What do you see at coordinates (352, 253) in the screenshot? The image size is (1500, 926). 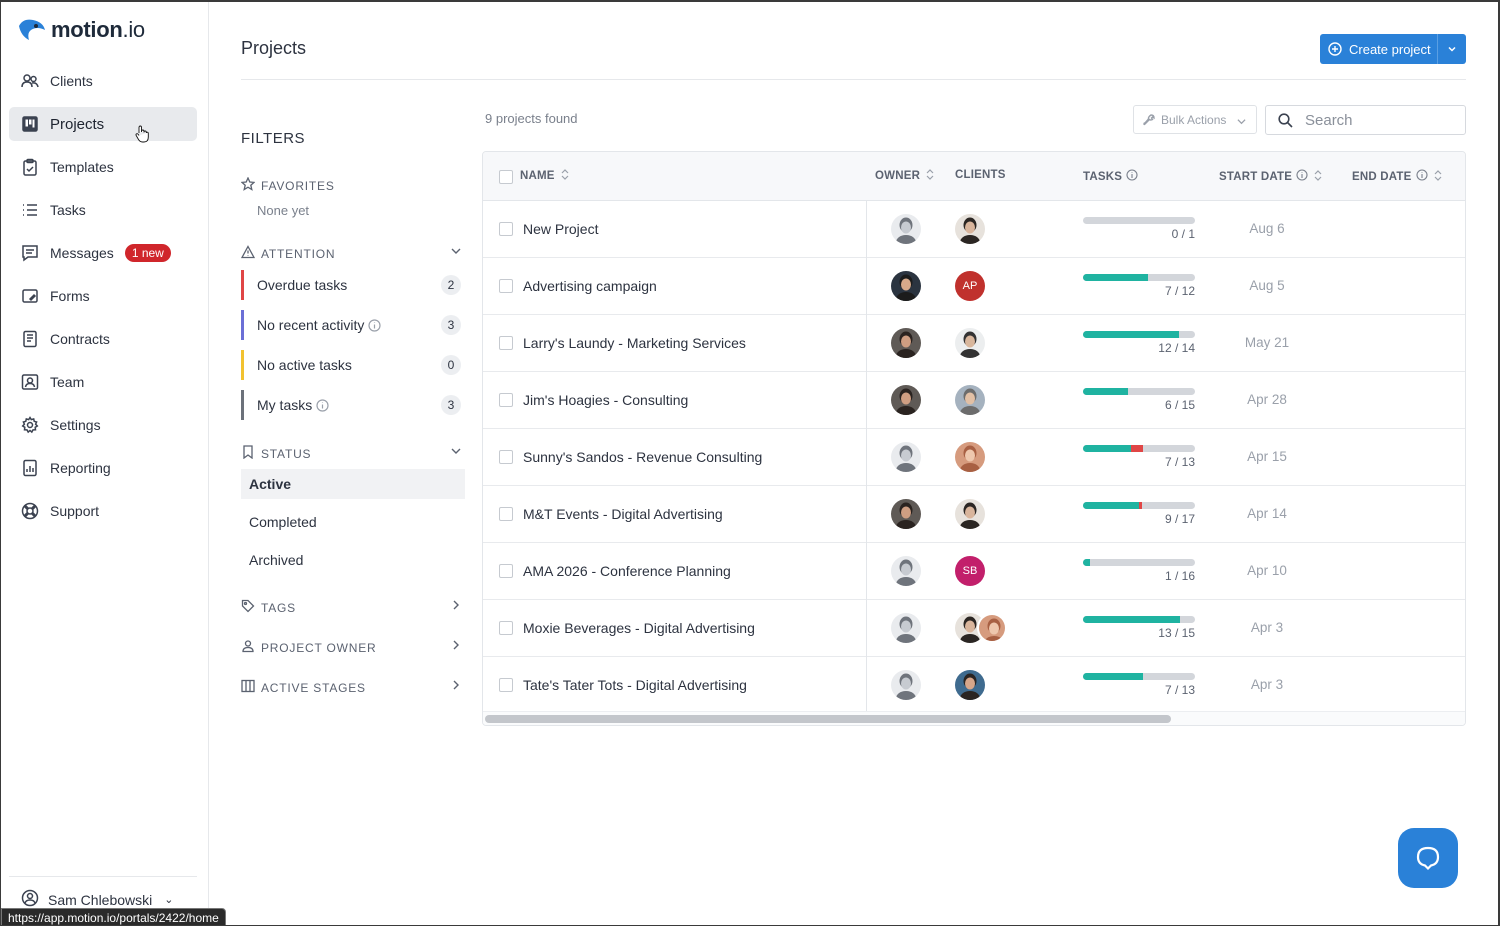 I see `attention-section: ATTENTION` at bounding box center [352, 253].